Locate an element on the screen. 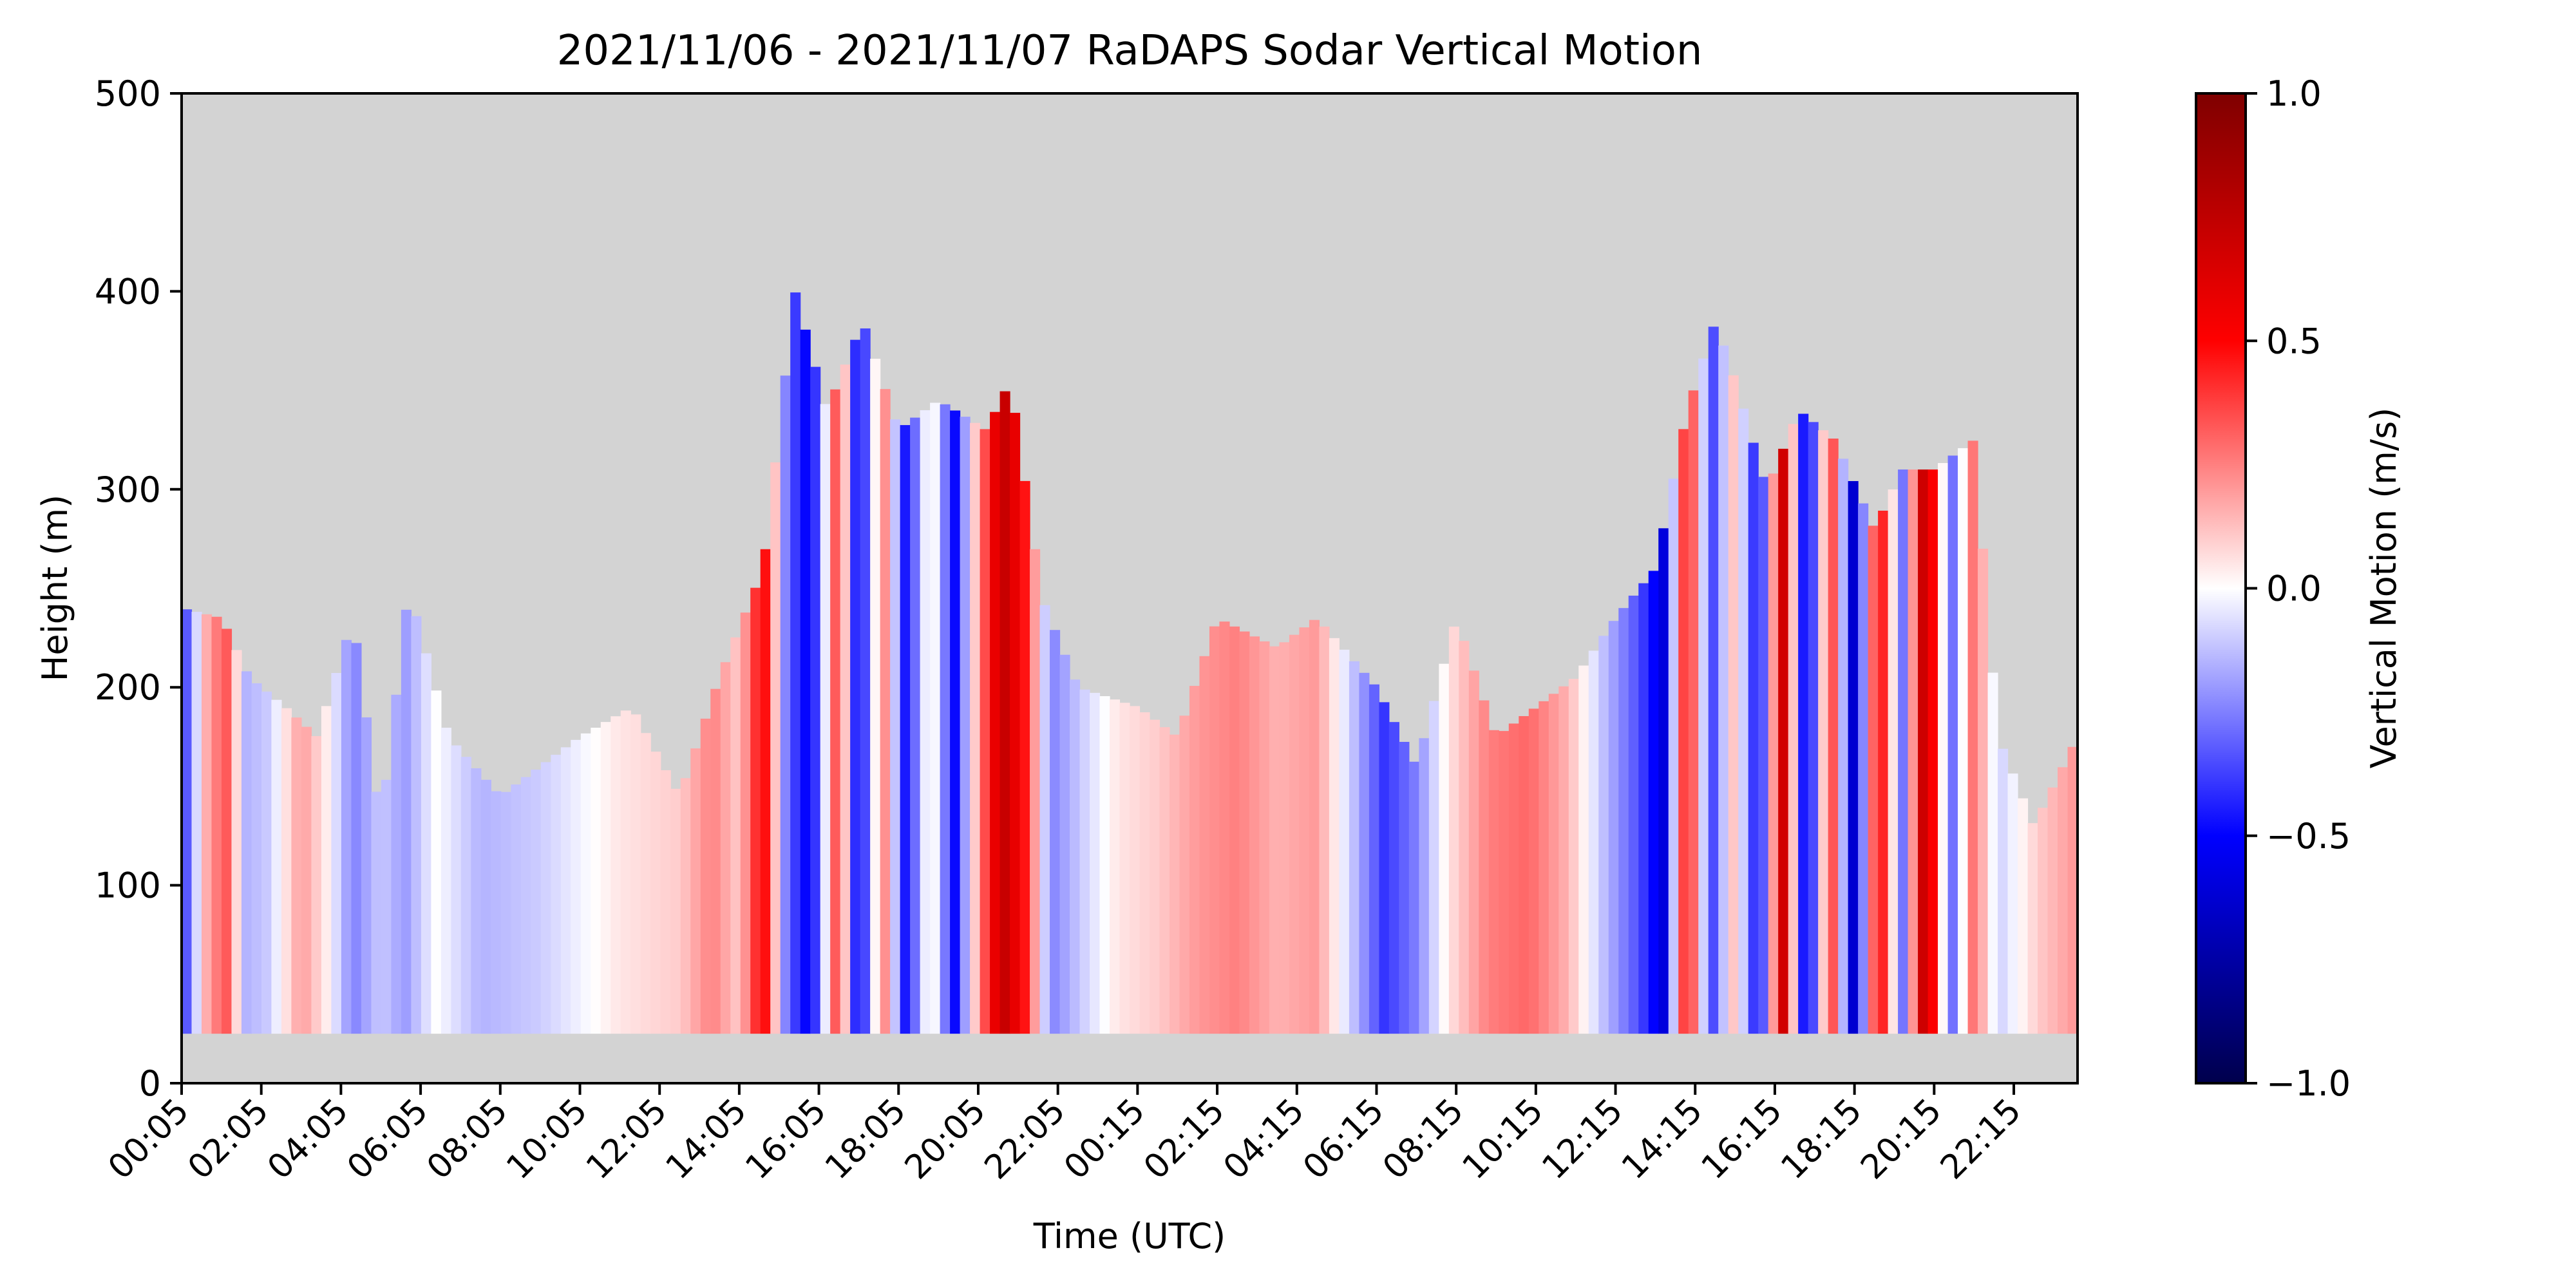  x-tick-label: 22:05 is located at coordinates (1025, 1139).